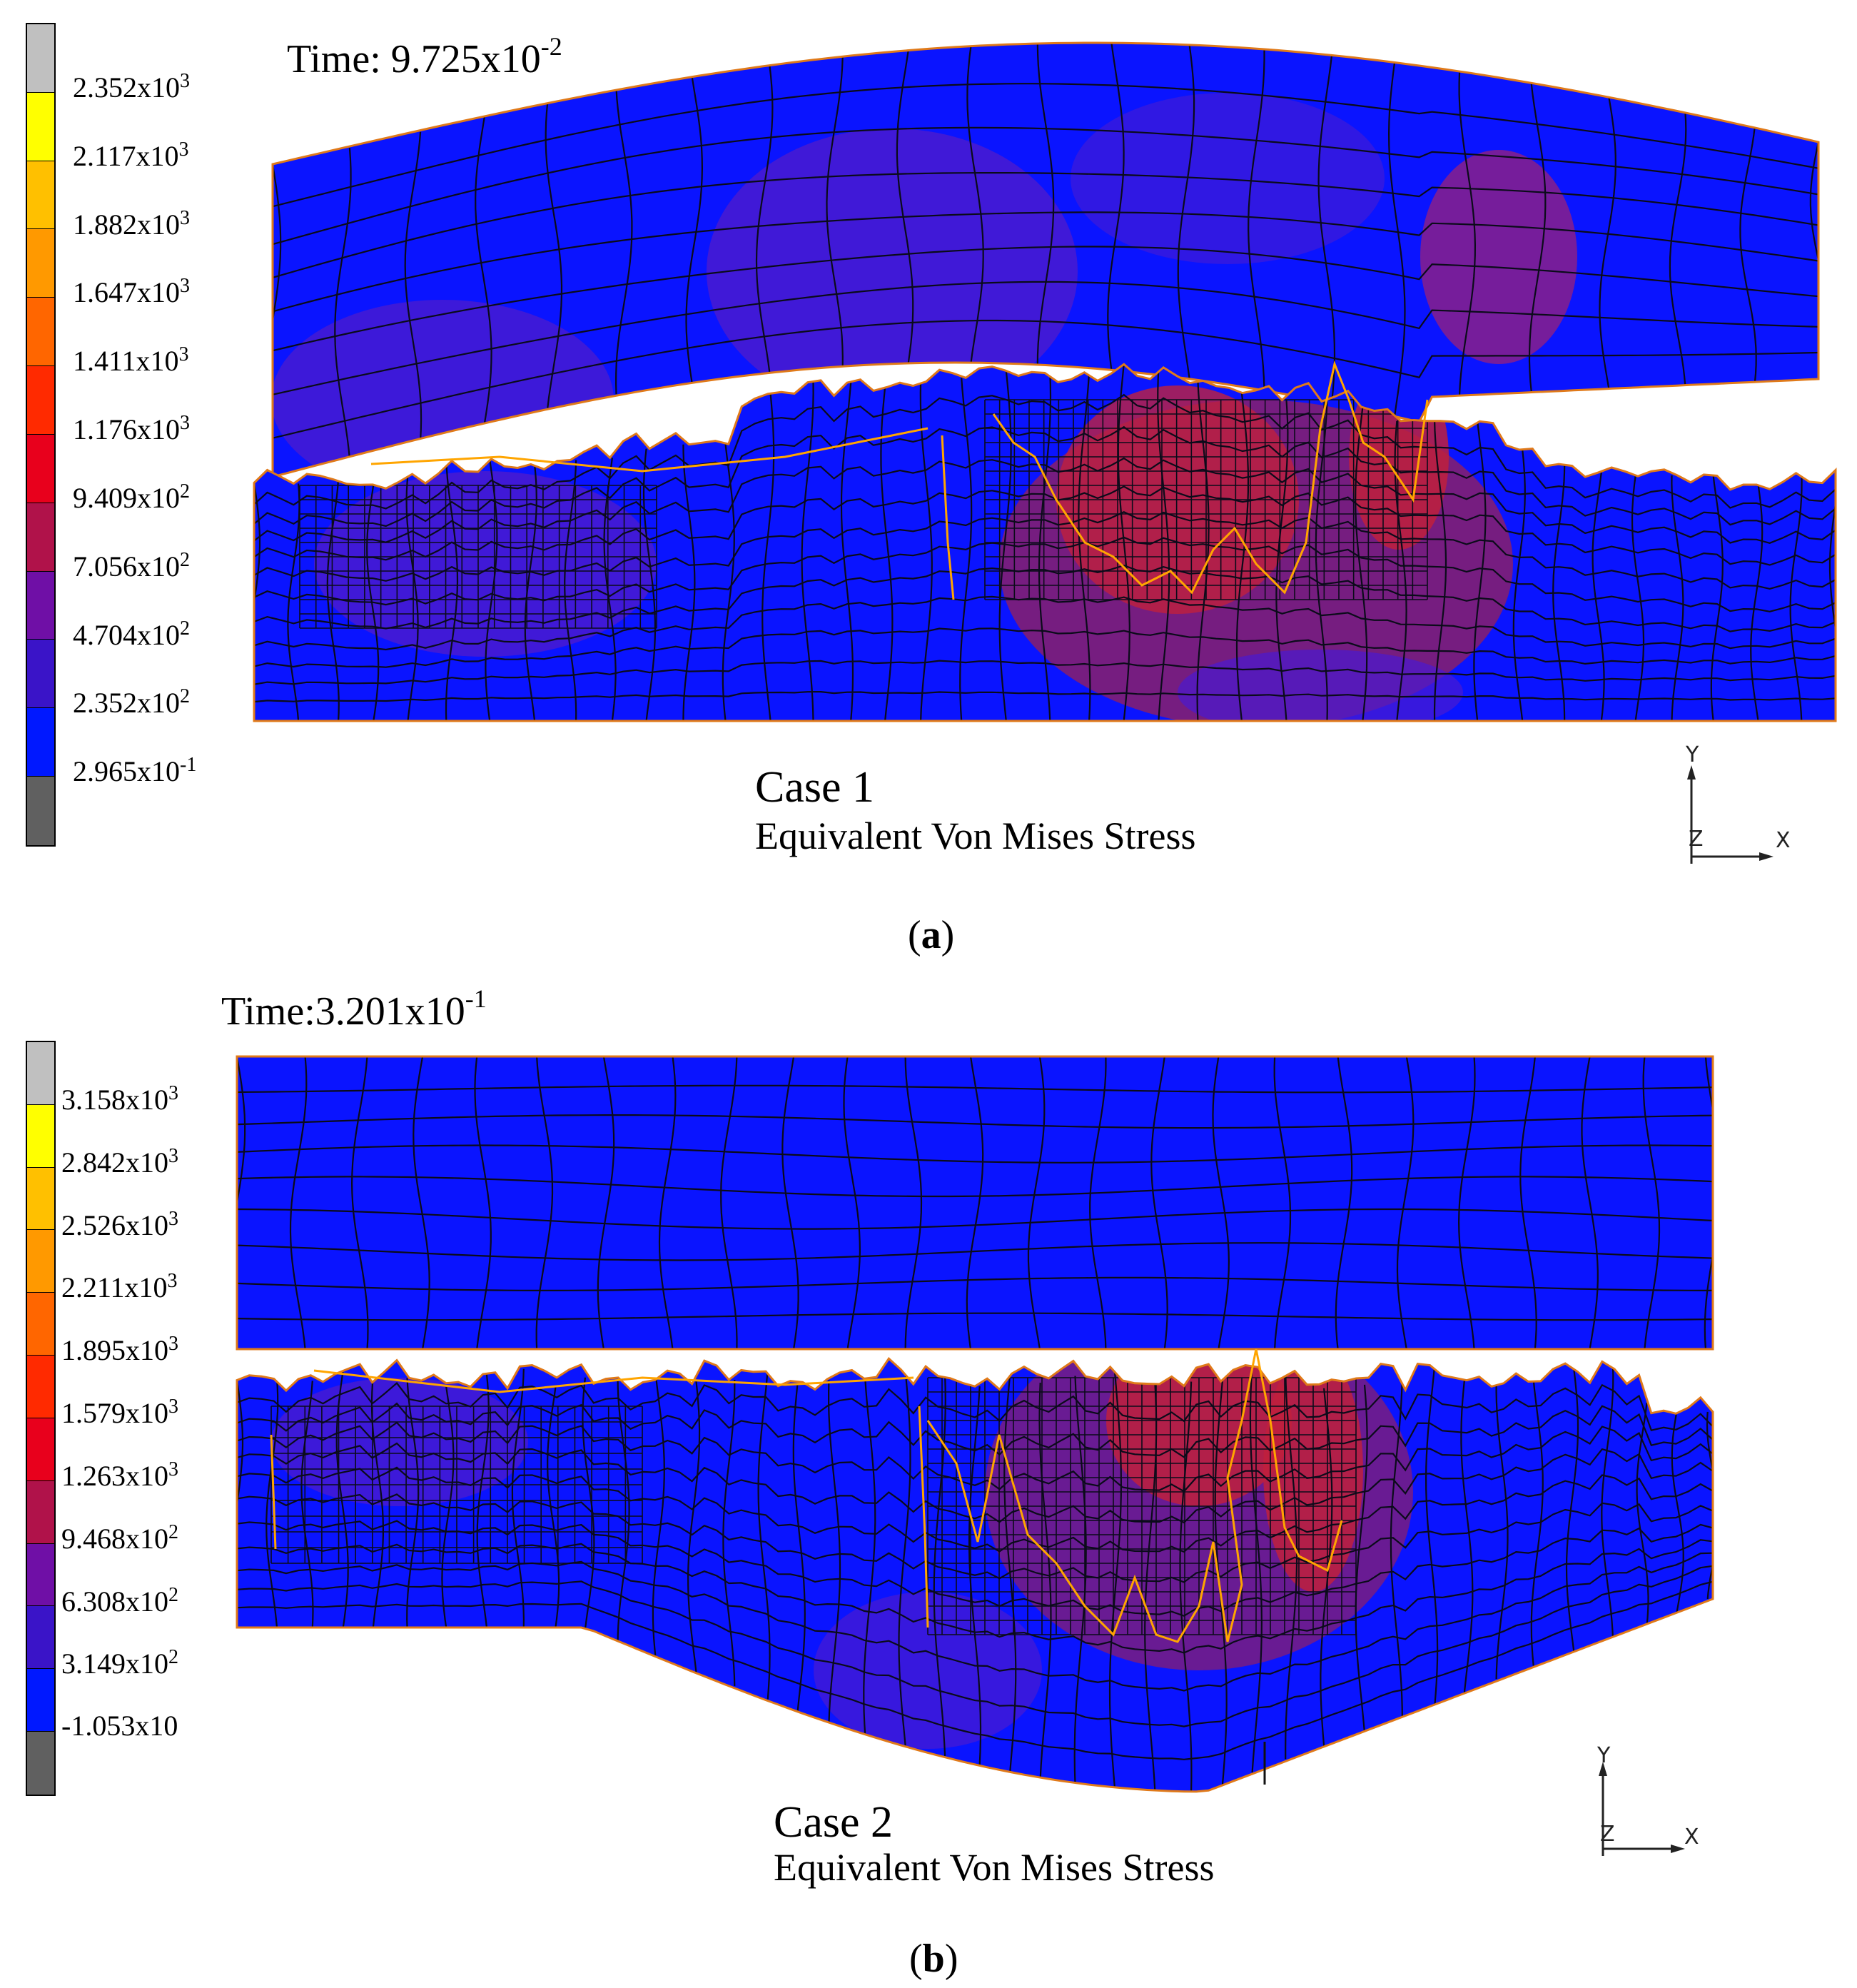  Describe the element at coordinates (131, 634) in the screenshot. I see `legend-value-label: 4.704x10²` at that location.